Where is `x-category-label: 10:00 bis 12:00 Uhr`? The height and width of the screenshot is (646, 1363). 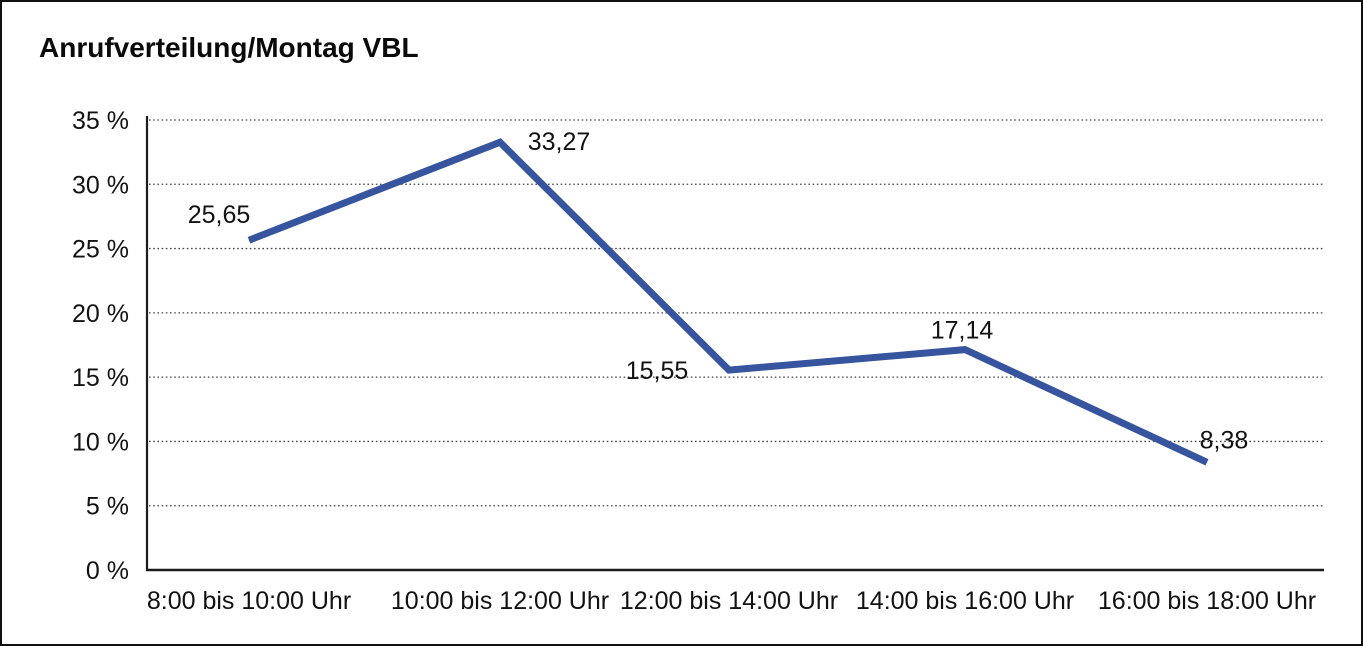 x-category-label: 10:00 bis 12:00 Uhr is located at coordinates (500, 601).